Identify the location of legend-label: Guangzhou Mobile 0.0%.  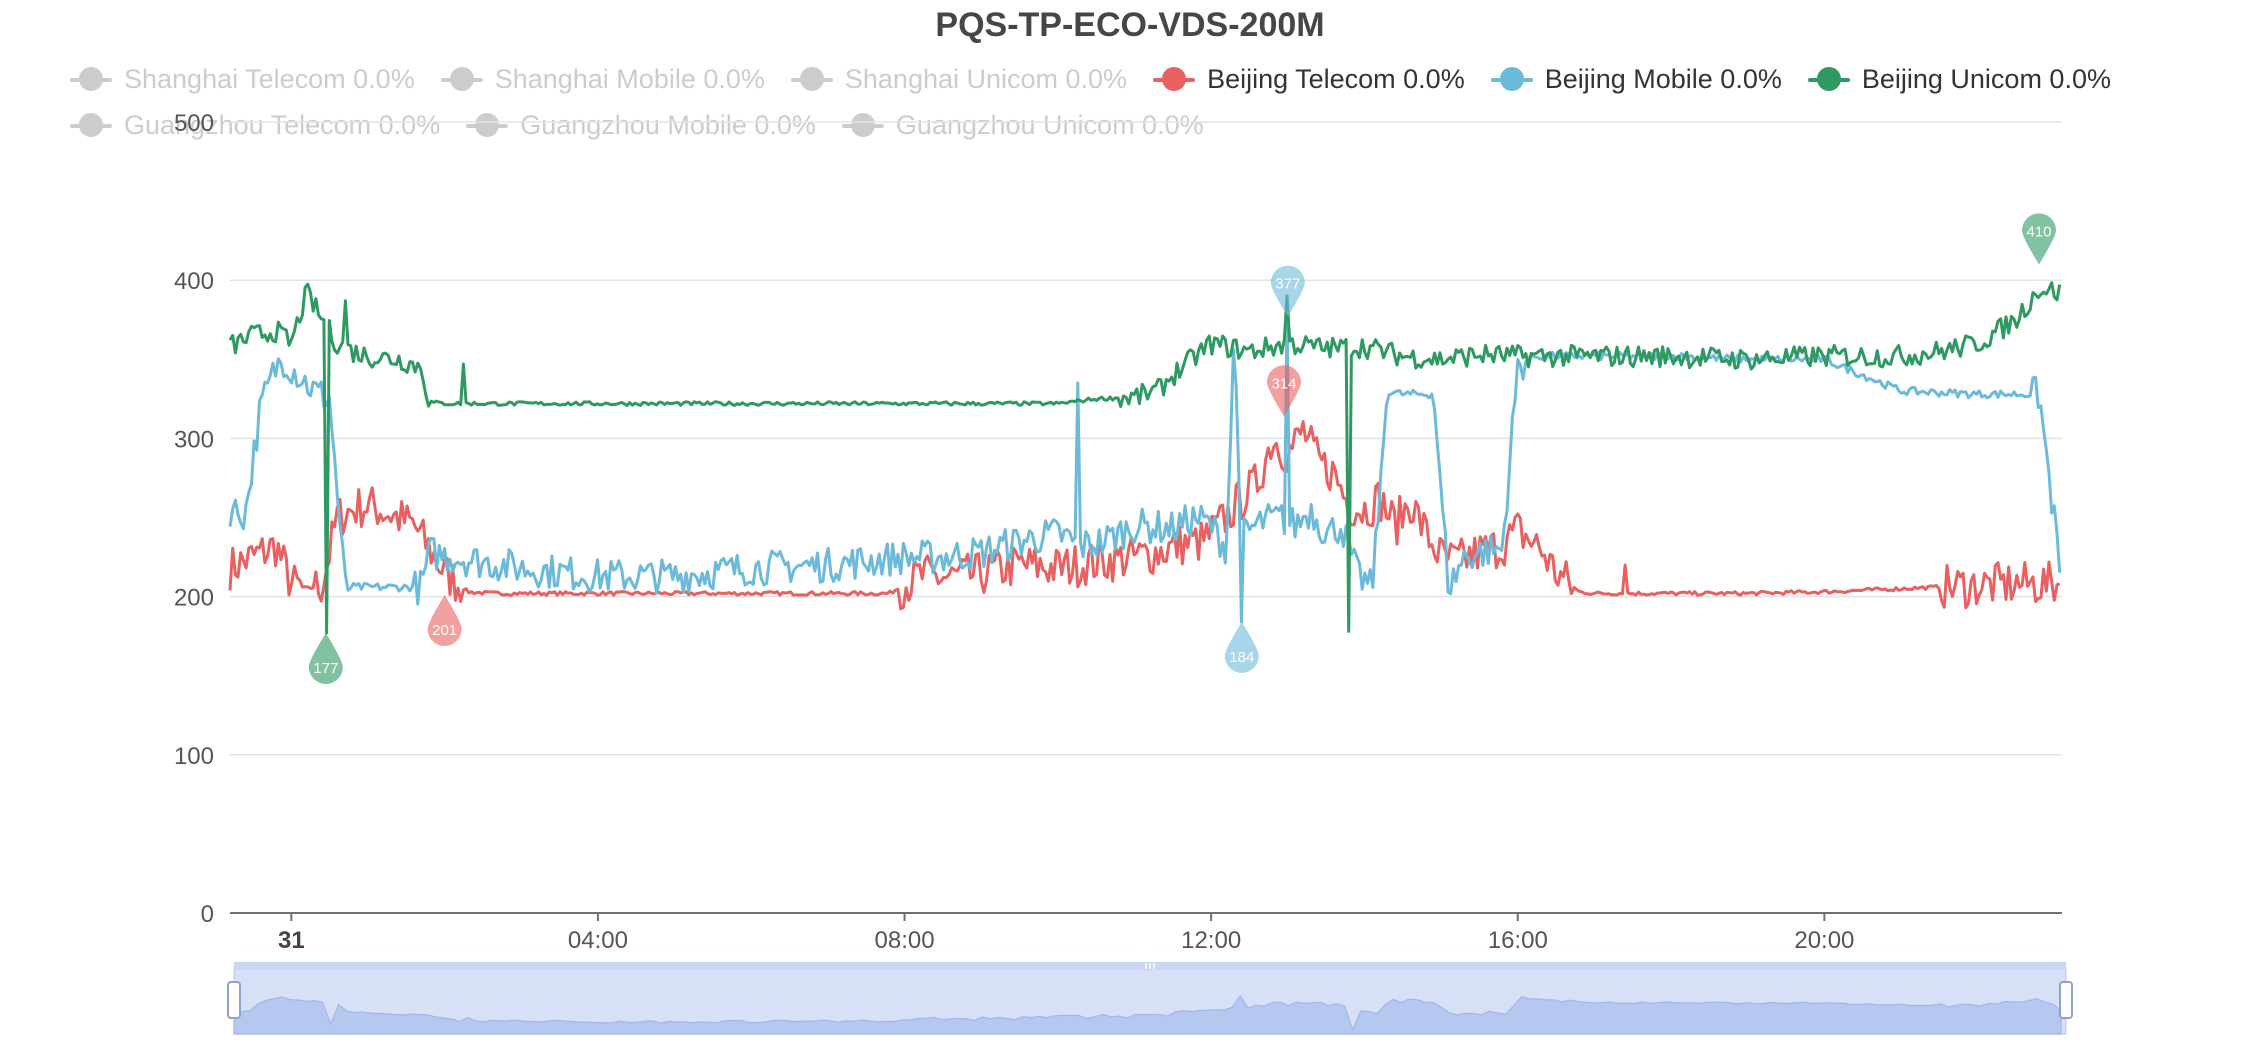
(668, 124).